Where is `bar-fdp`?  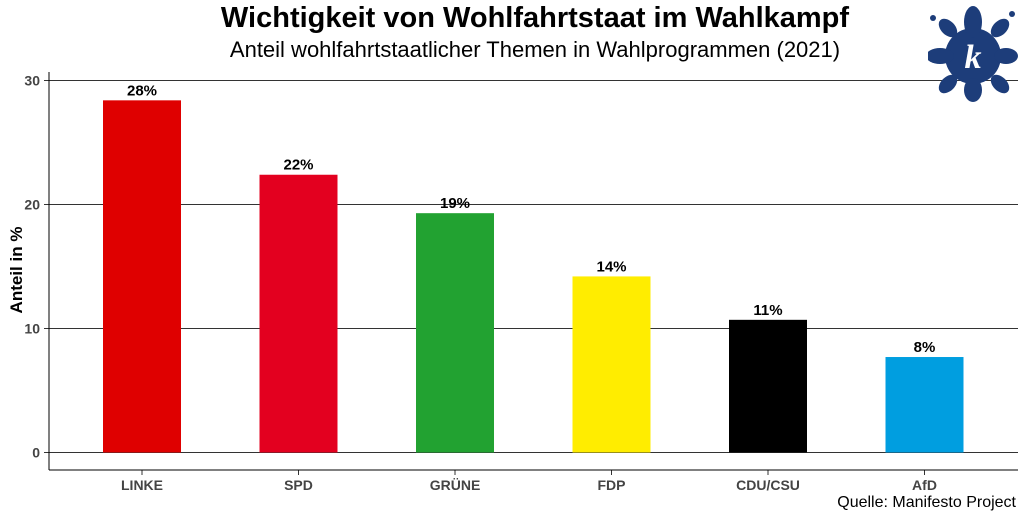
bar-fdp is located at coordinates (611, 364).